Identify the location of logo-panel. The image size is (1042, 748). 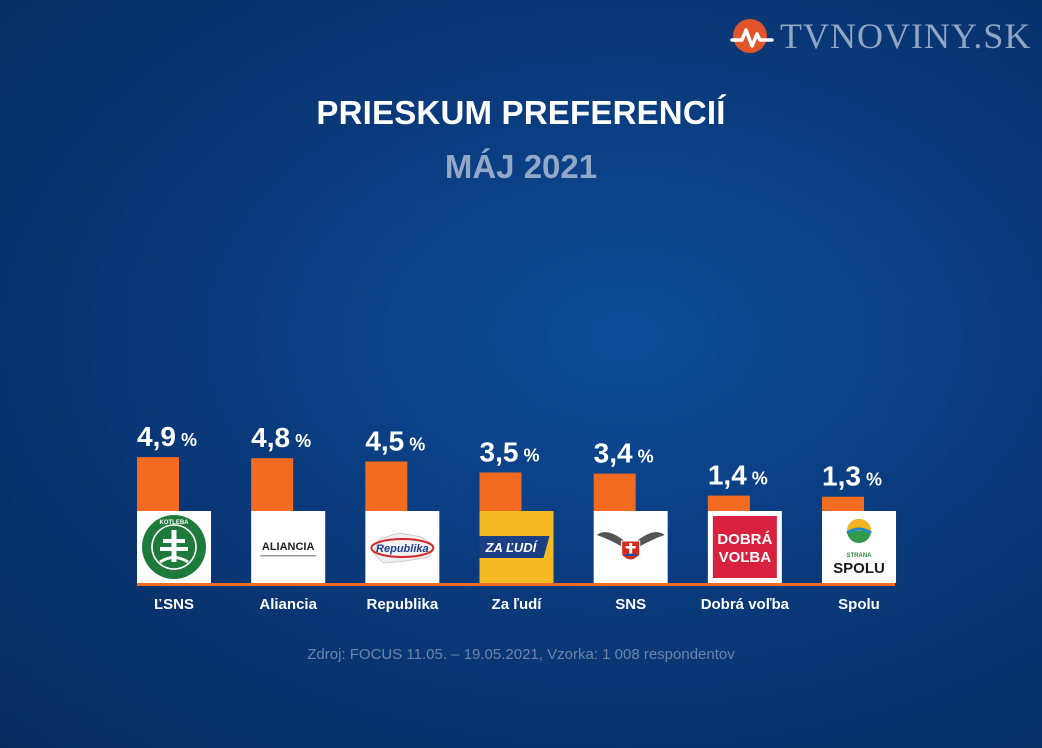
(744, 547).